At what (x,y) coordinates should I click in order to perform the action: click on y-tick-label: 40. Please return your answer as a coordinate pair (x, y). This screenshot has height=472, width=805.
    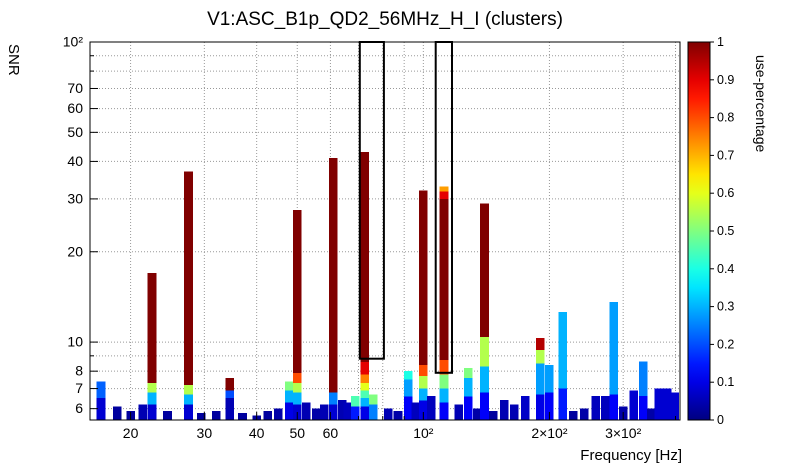
    Looking at the image, I should click on (75, 161).